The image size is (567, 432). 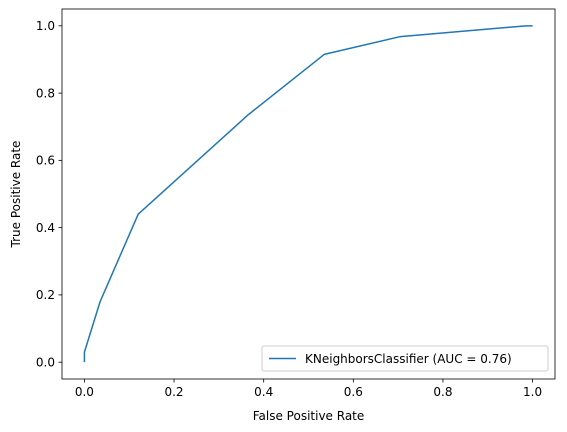 What do you see at coordinates (45, 295) in the screenshot?
I see `y-tick-label: 0.2` at bounding box center [45, 295].